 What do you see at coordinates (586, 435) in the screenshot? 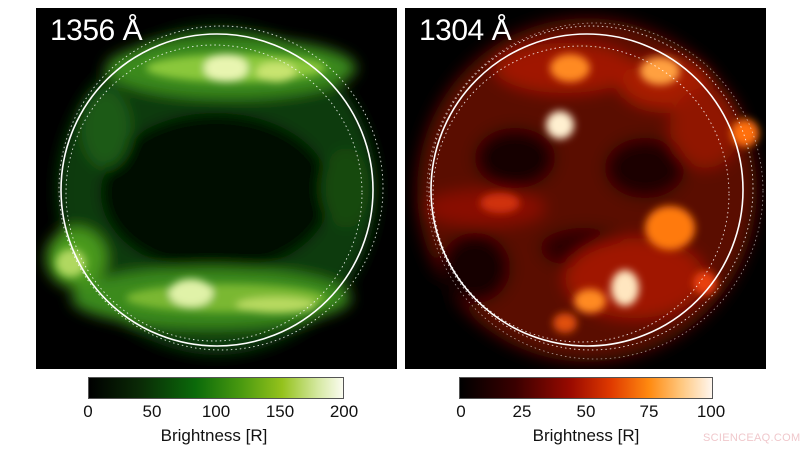
I see `colorbar-title-1304: Brightness [R]` at bounding box center [586, 435].